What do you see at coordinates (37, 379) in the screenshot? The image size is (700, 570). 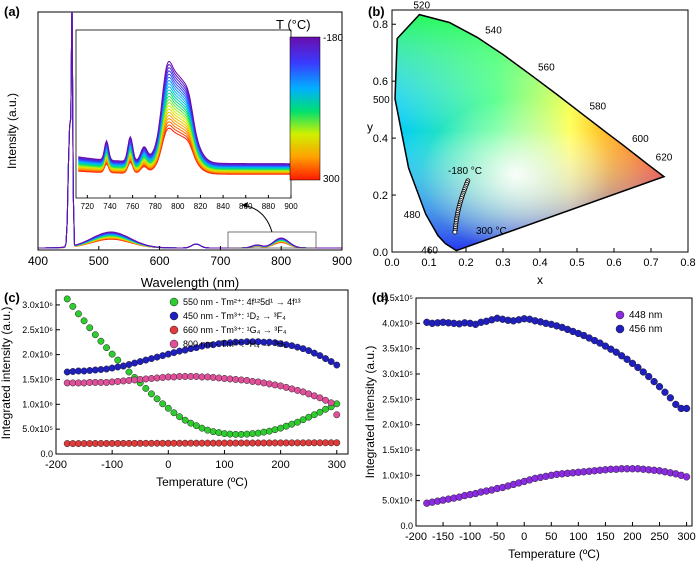 I see `y-tick-label: 1.5x10⁶` at bounding box center [37, 379].